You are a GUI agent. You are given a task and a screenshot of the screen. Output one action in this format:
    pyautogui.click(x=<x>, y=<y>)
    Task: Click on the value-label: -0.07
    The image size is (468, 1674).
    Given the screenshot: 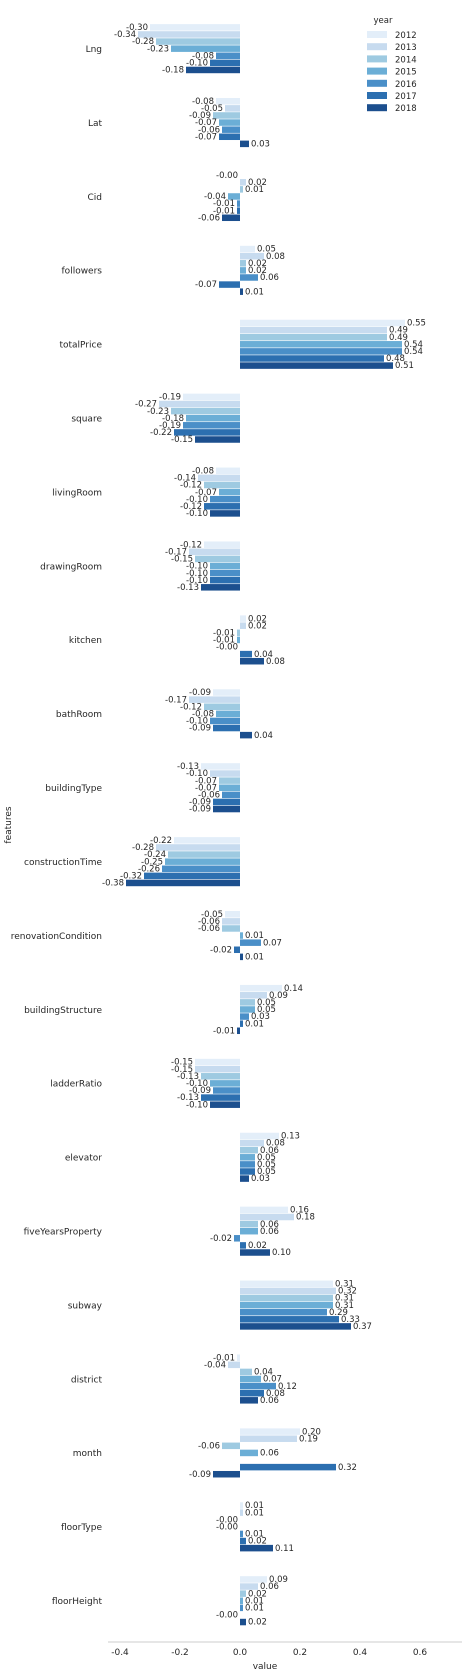 What is the action you would take?
    pyautogui.click(x=206, y=123)
    